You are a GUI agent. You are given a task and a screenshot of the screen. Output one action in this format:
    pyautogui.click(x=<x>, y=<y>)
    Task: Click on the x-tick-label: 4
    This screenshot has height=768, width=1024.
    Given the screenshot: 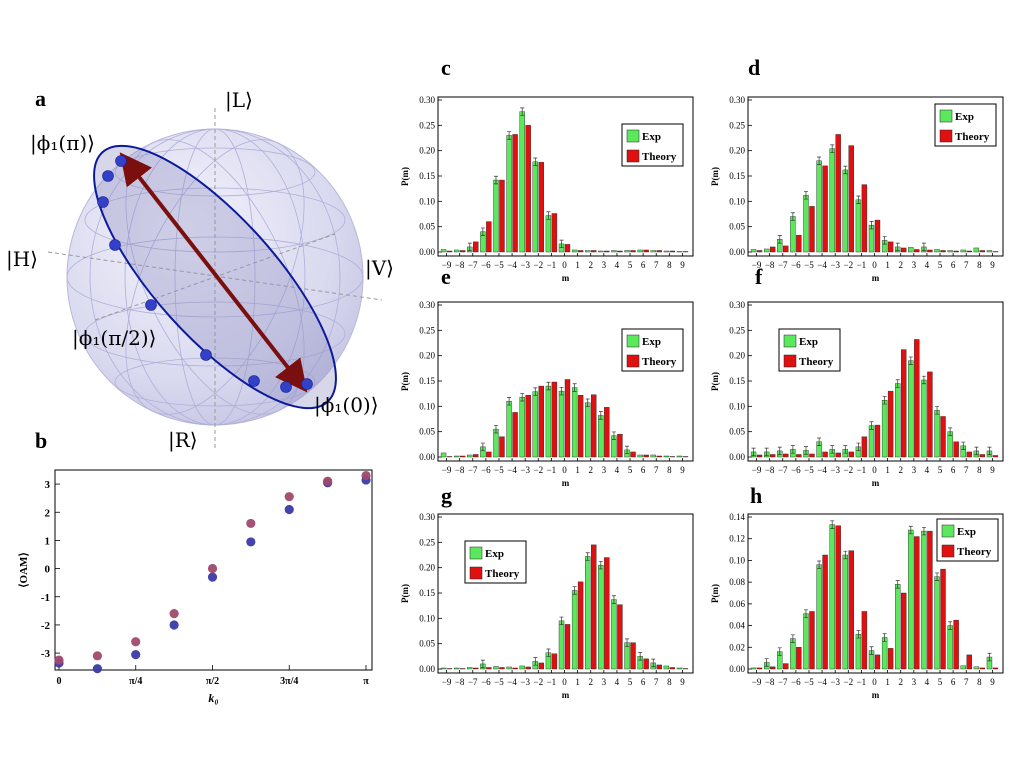 What is the action you would take?
    pyautogui.click(x=927, y=265)
    